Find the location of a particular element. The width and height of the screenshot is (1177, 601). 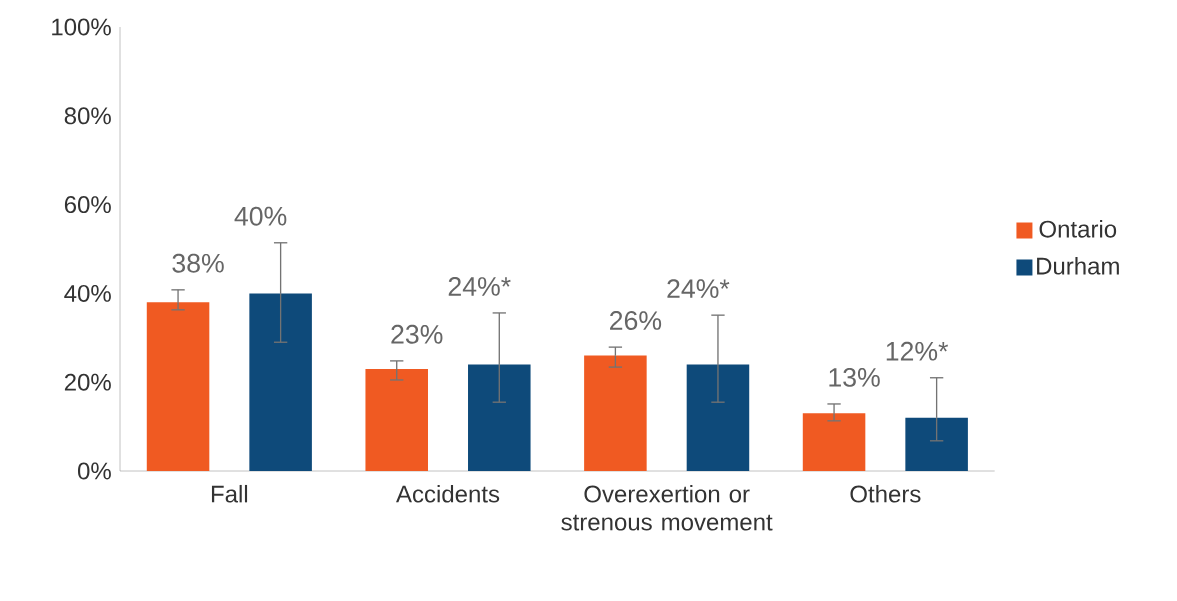

legend-label: Durham is located at coordinates (1078, 265).